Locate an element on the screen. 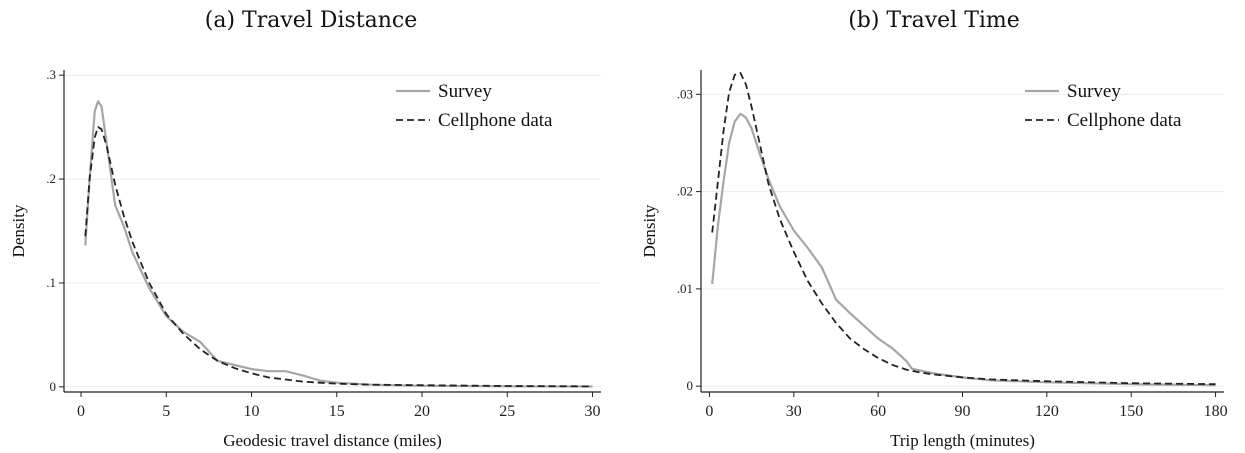 The height and width of the screenshot is (453, 1245). x-tick-label: 150 is located at coordinates (1131, 411).